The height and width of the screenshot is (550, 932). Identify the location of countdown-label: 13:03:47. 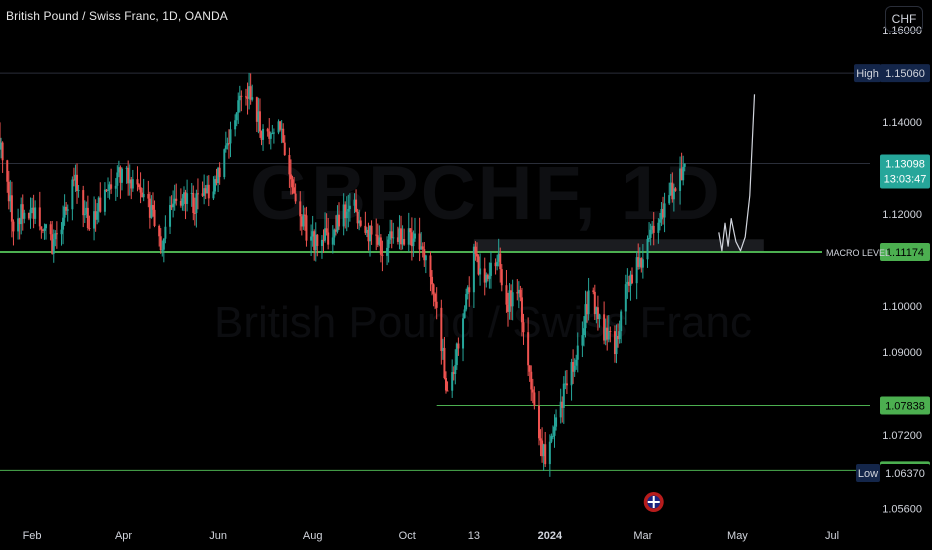
(905, 179).